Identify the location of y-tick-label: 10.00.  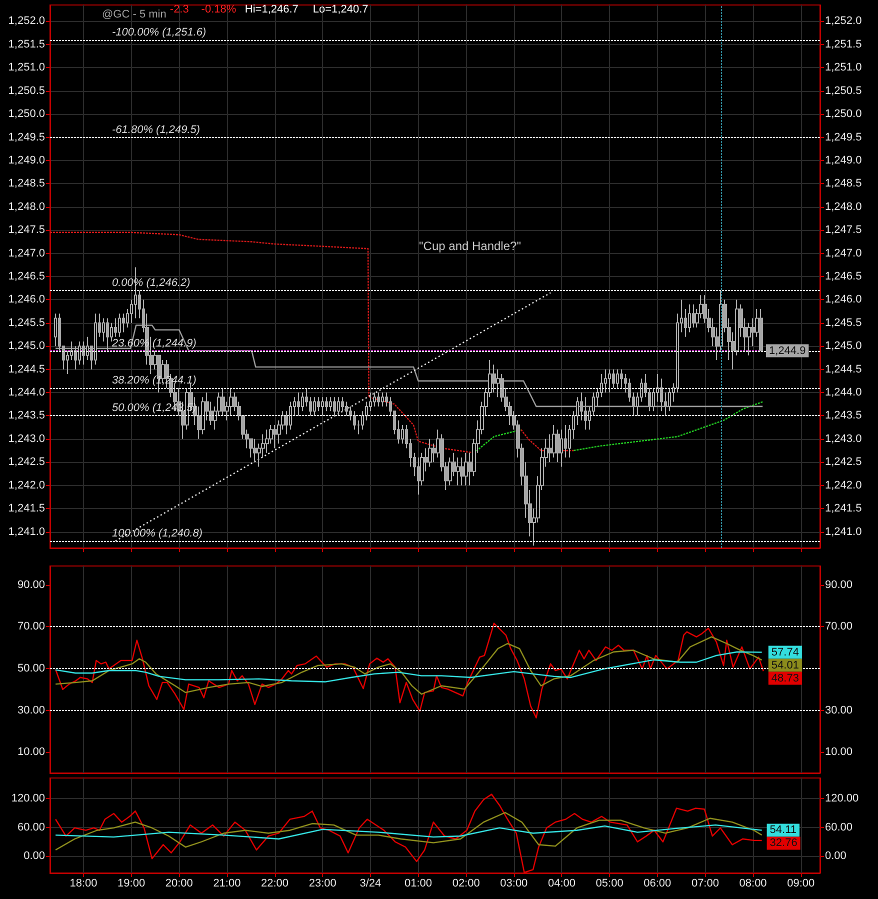
(31, 752).